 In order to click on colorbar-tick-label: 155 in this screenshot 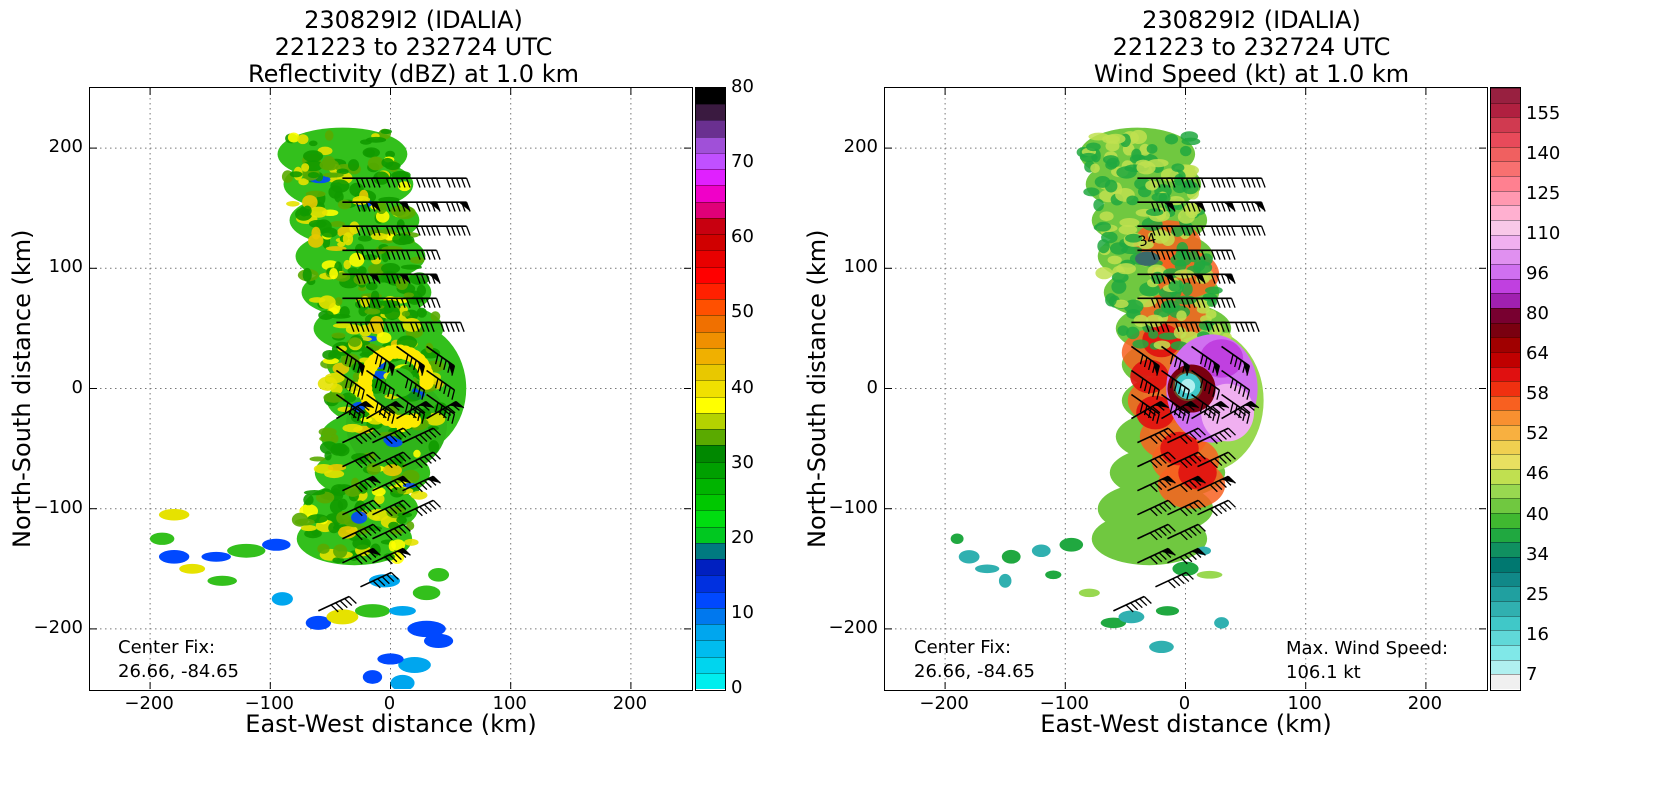, I will do `click(1543, 113)`.